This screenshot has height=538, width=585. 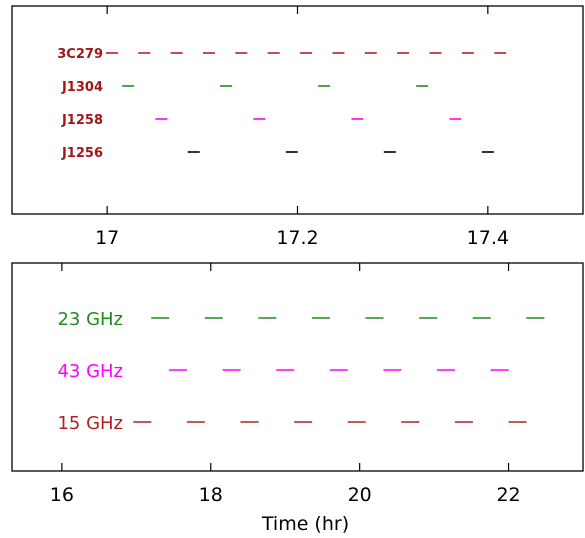 I want to click on series-label: J1256, so click(x=82, y=153).